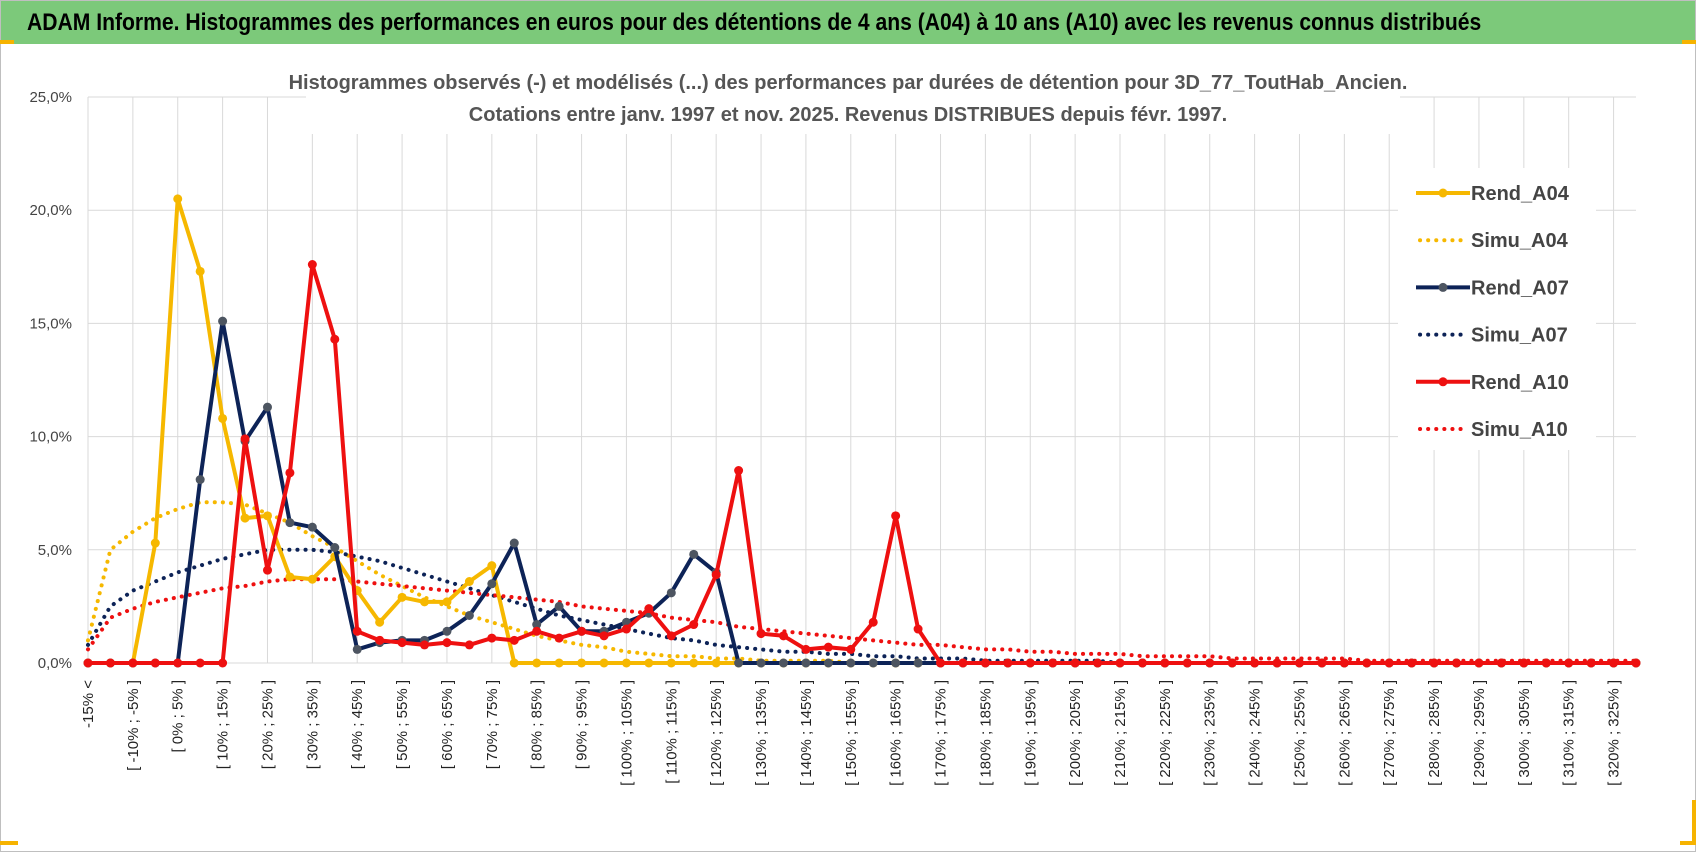  Describe the element at coordinates (357, 724) in the screenshot. I see `x-tick-label: [ 40% ; 45% ]` at that location.